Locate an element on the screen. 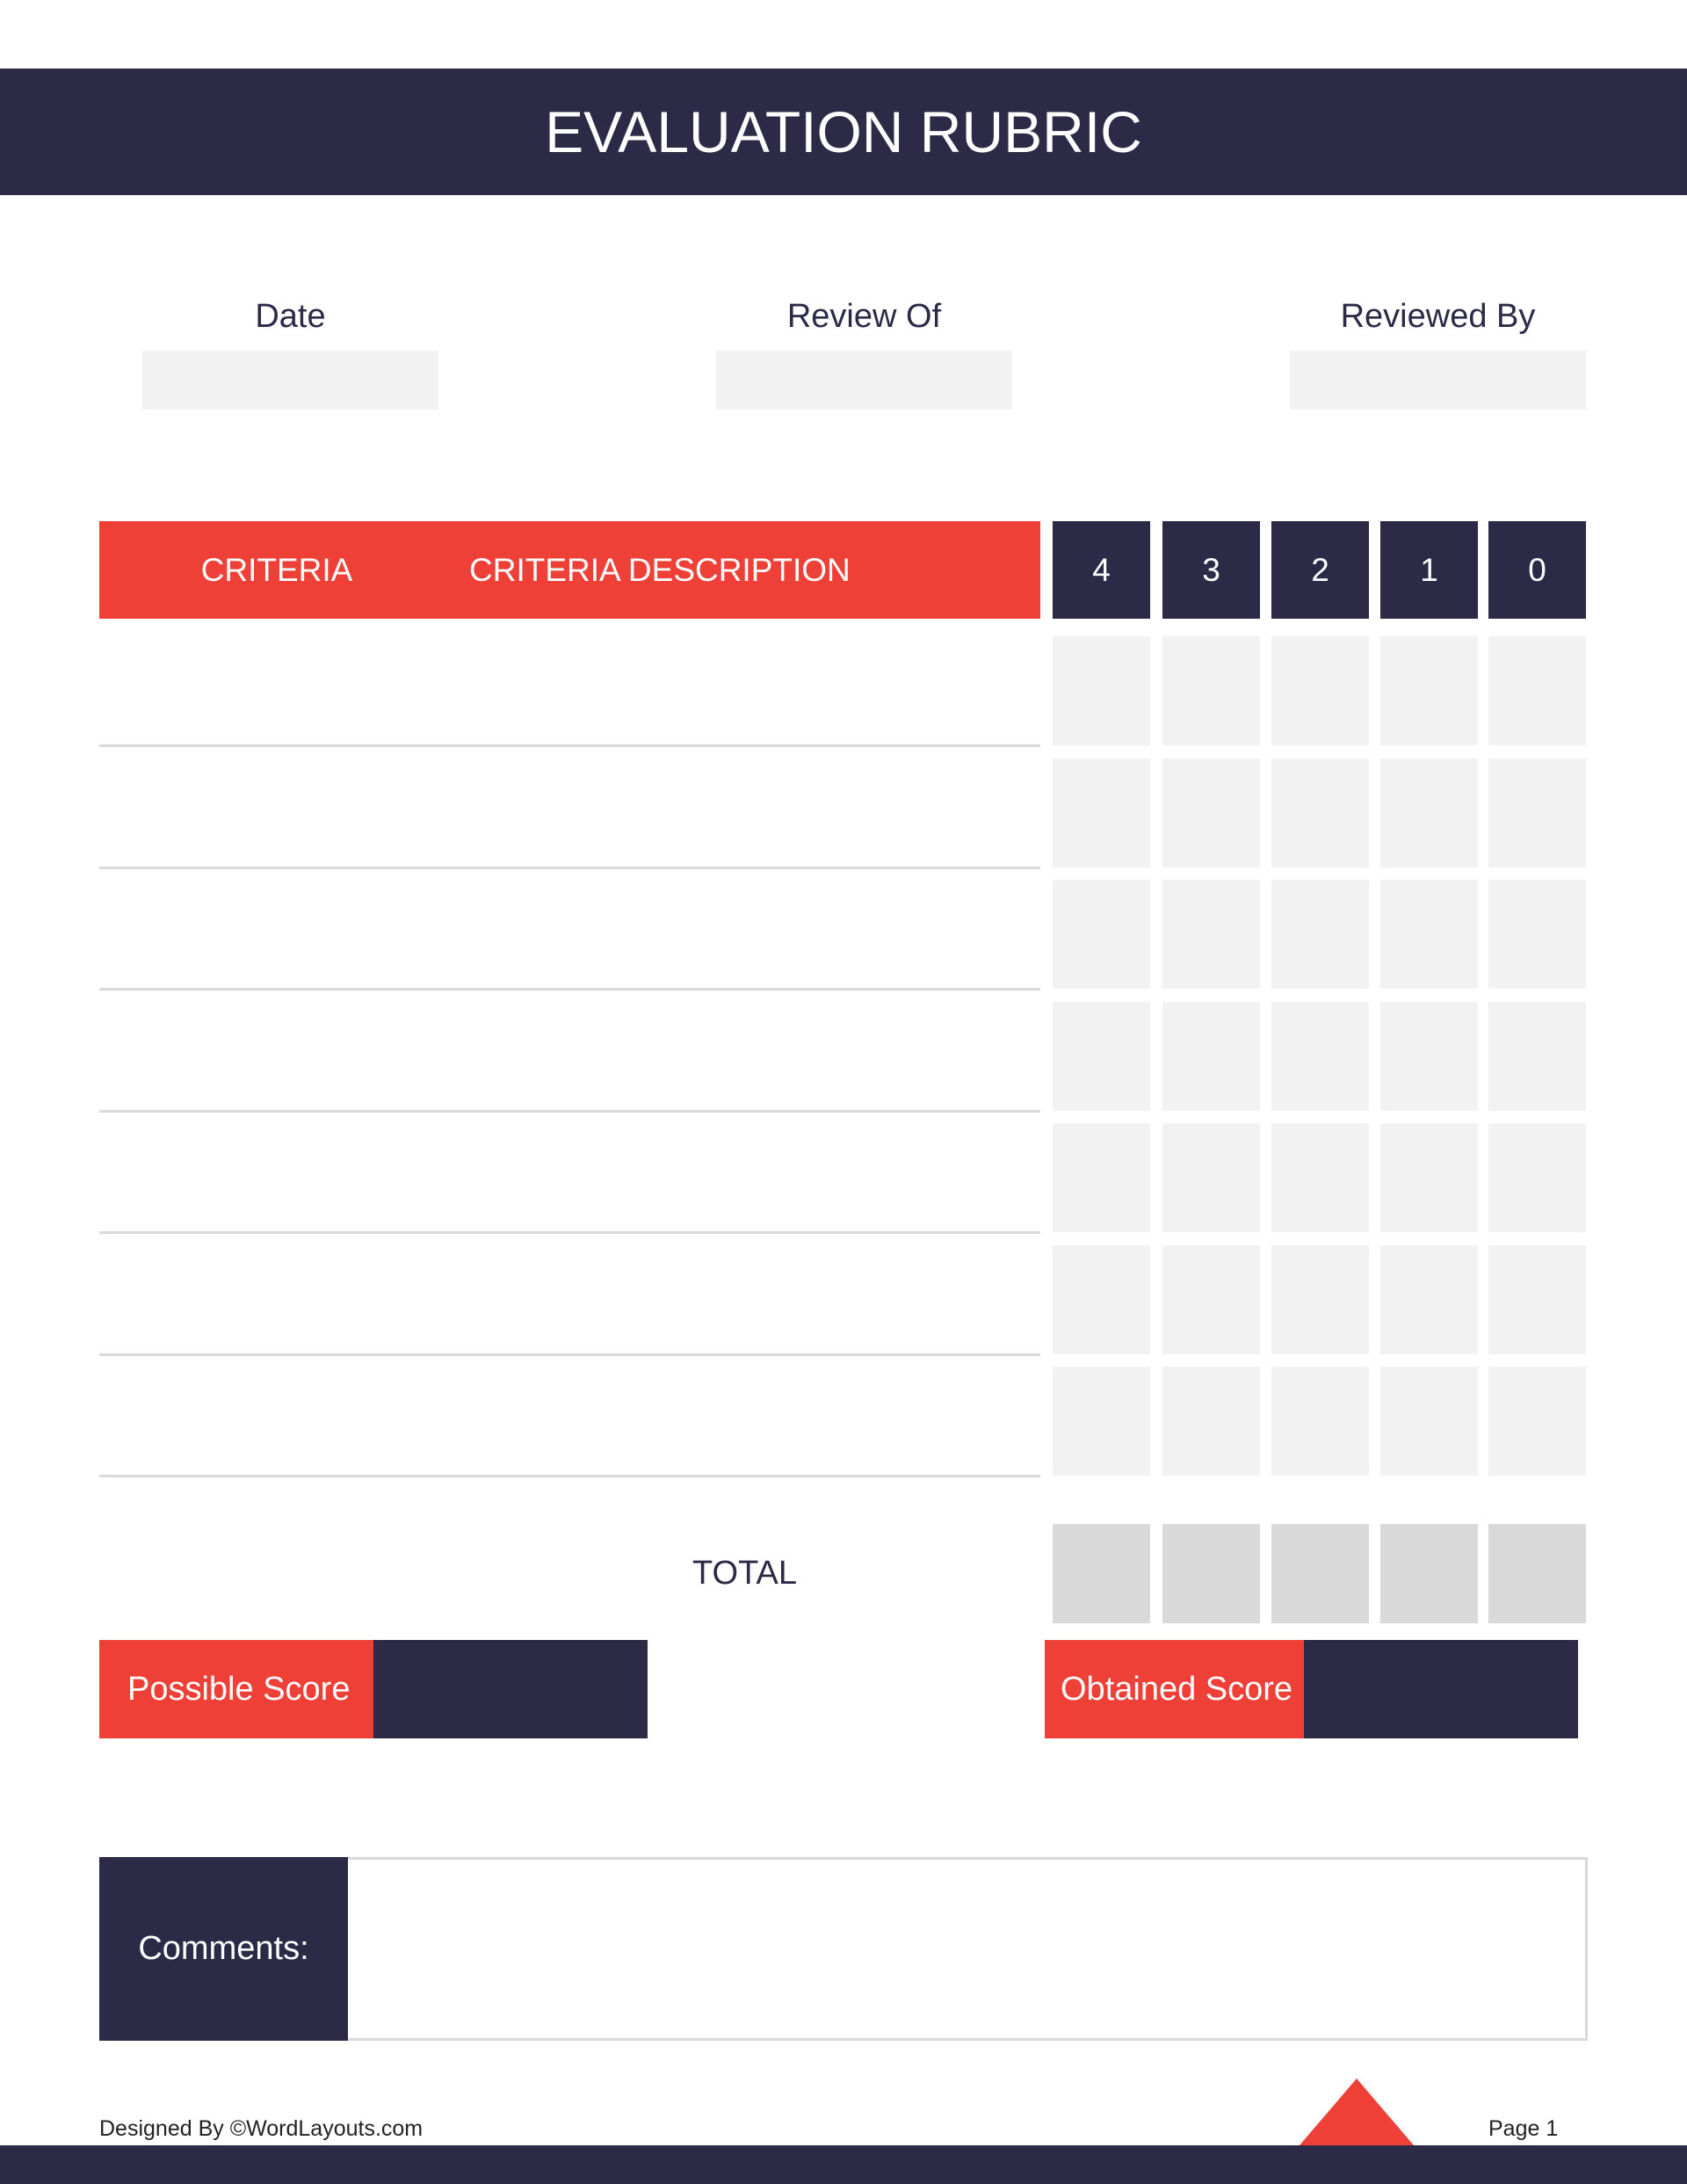  comments-label: Comments: is located at coordinates (223, 1949).